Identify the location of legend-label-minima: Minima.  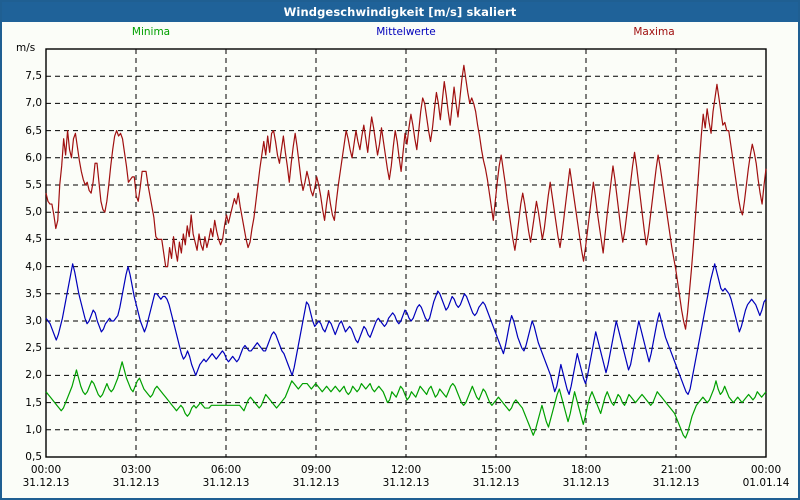
(151, 32).